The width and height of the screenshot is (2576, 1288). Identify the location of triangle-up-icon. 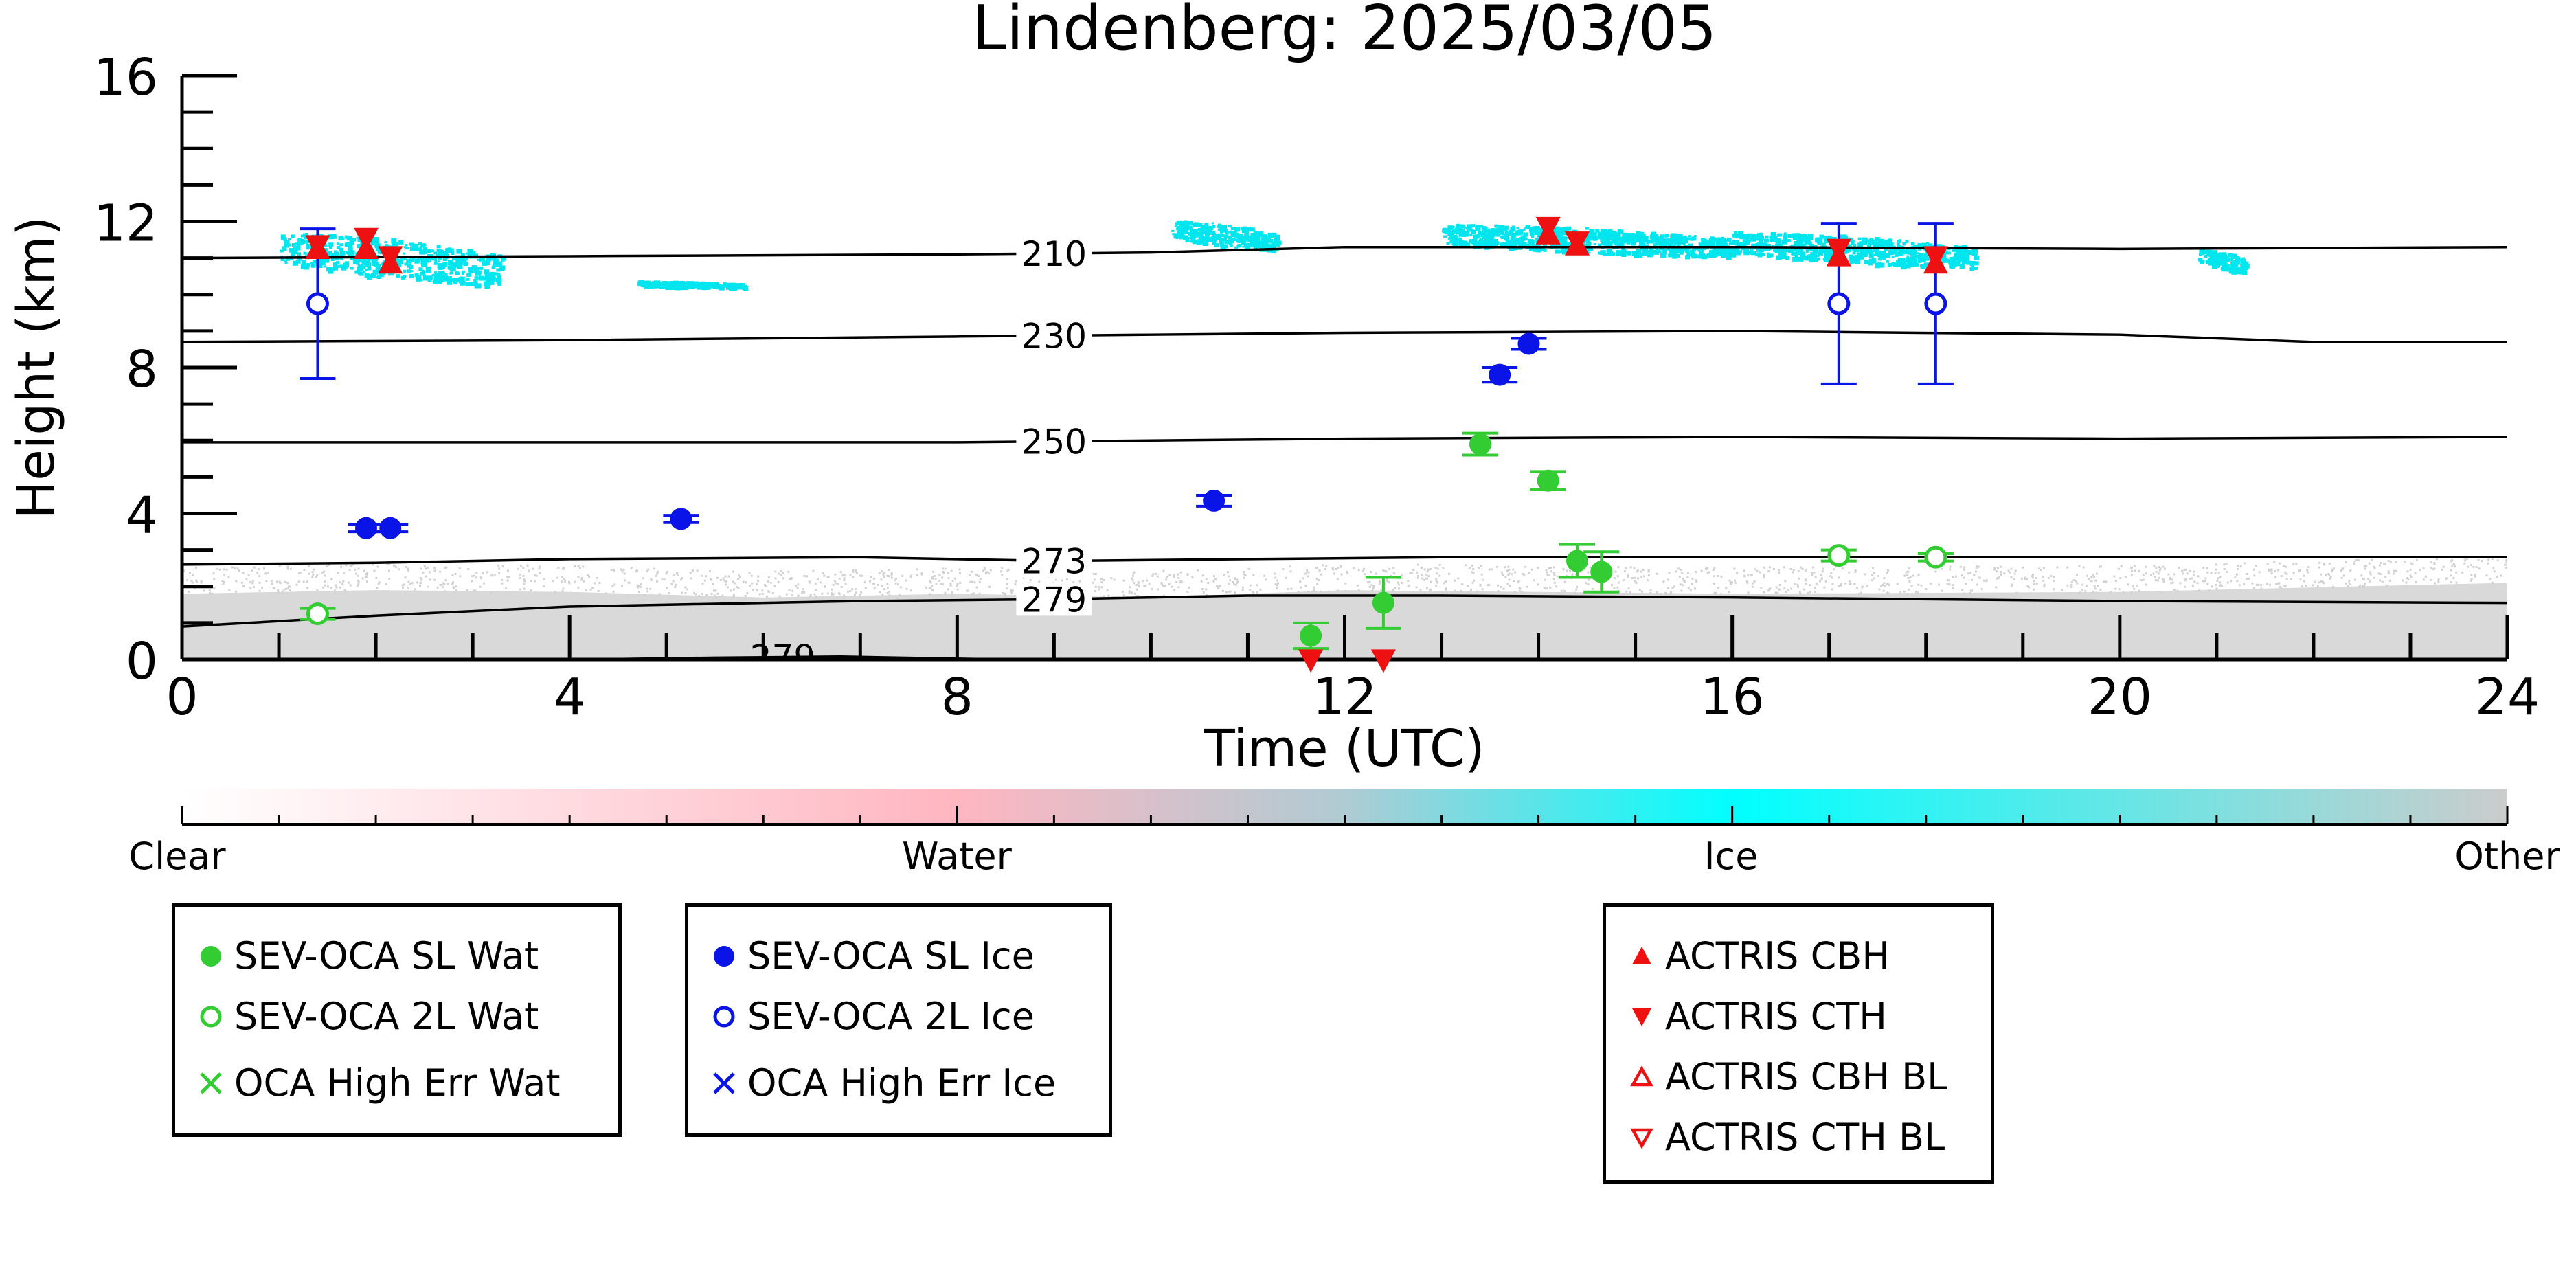
(1641, 955).